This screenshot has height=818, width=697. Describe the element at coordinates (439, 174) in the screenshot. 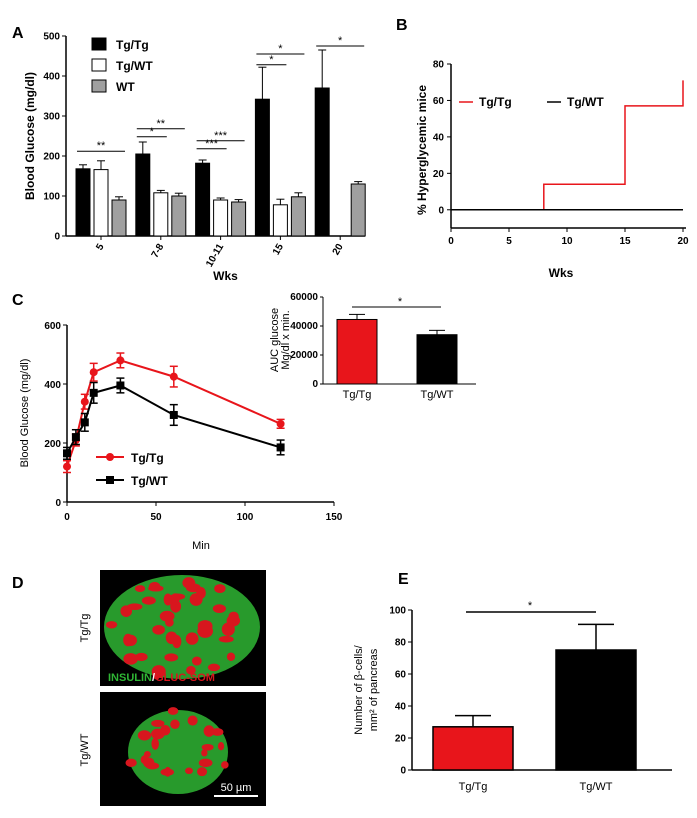

I see `y-tick-label: 20` at that location.